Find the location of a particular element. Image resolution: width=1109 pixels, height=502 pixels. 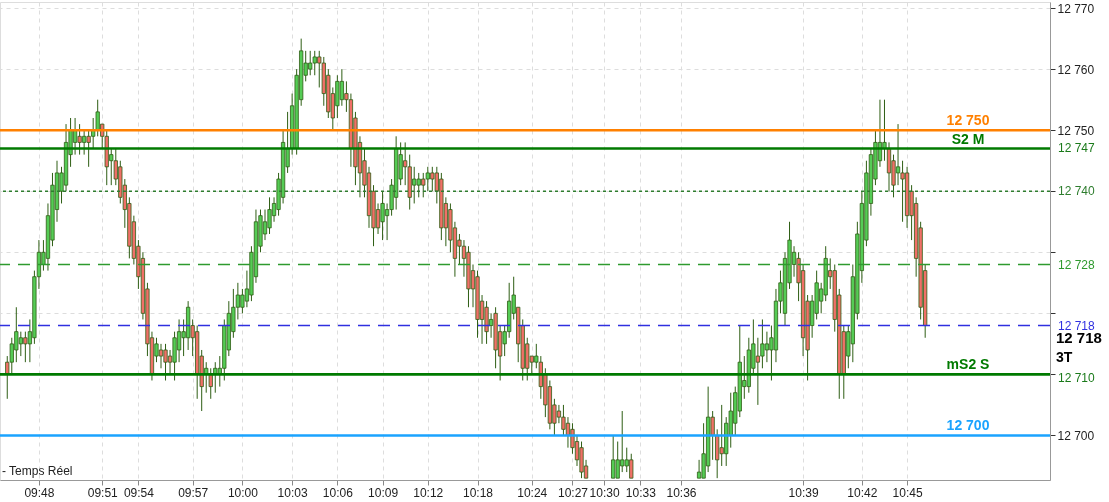

x-tick-label: 10:24 is located at coordinates (532, 492).